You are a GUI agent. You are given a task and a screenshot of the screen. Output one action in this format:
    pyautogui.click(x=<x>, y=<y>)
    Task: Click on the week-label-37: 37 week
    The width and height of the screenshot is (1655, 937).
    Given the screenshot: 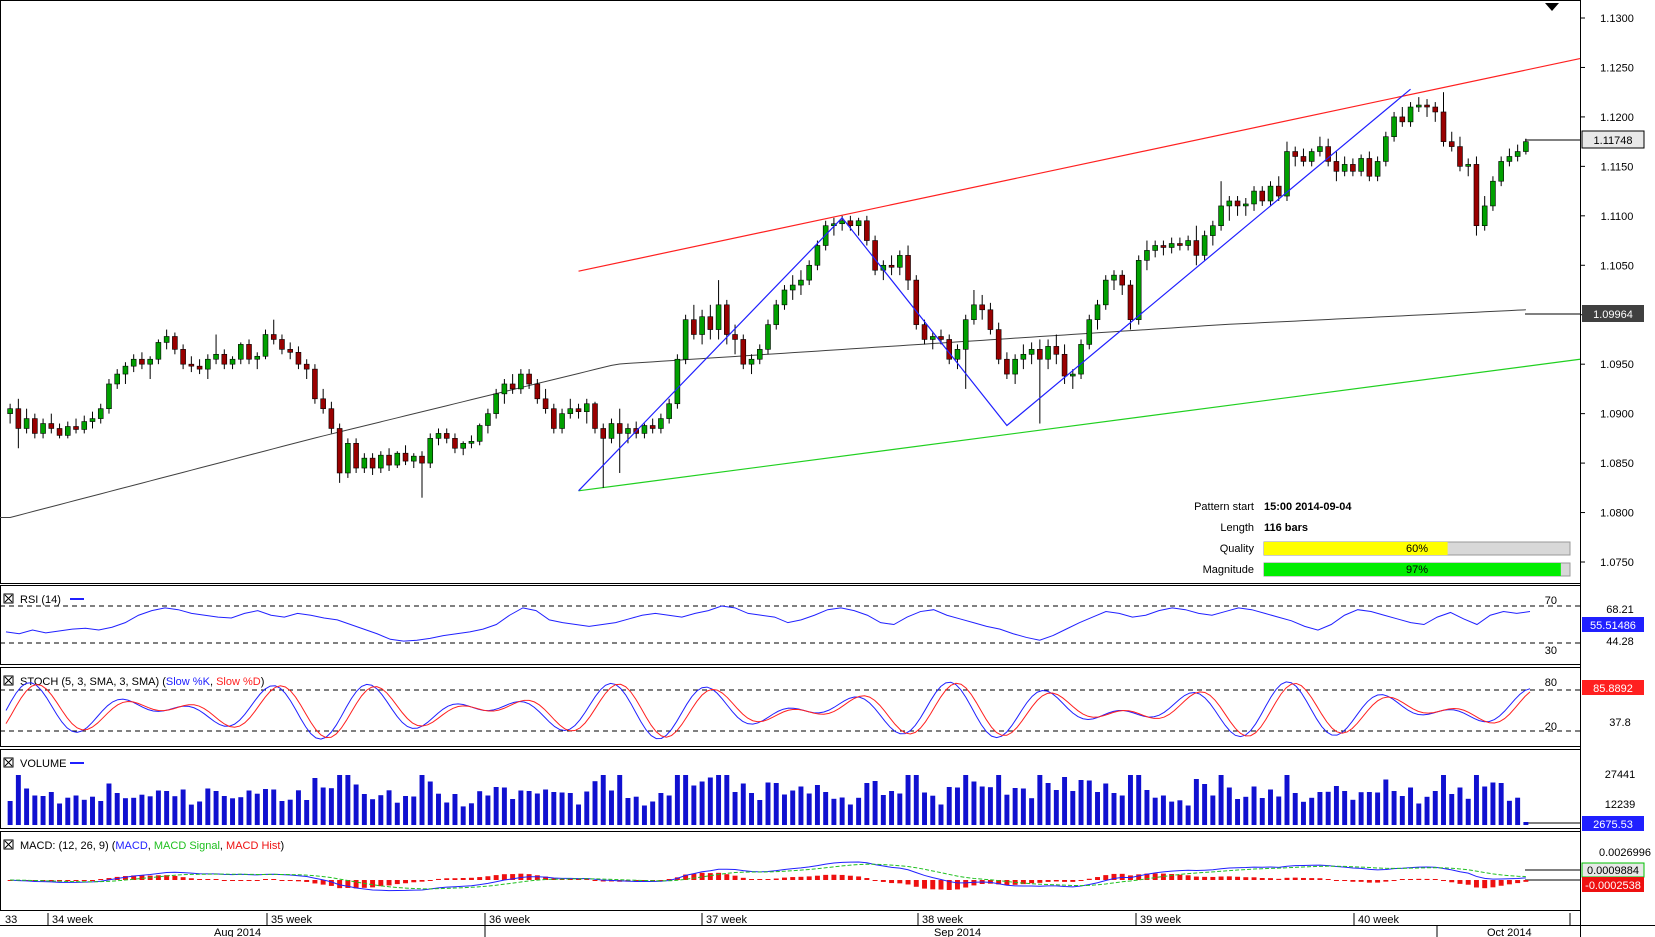 What is the action you would take?
    pyautogui.click(x=726, y=920)
    